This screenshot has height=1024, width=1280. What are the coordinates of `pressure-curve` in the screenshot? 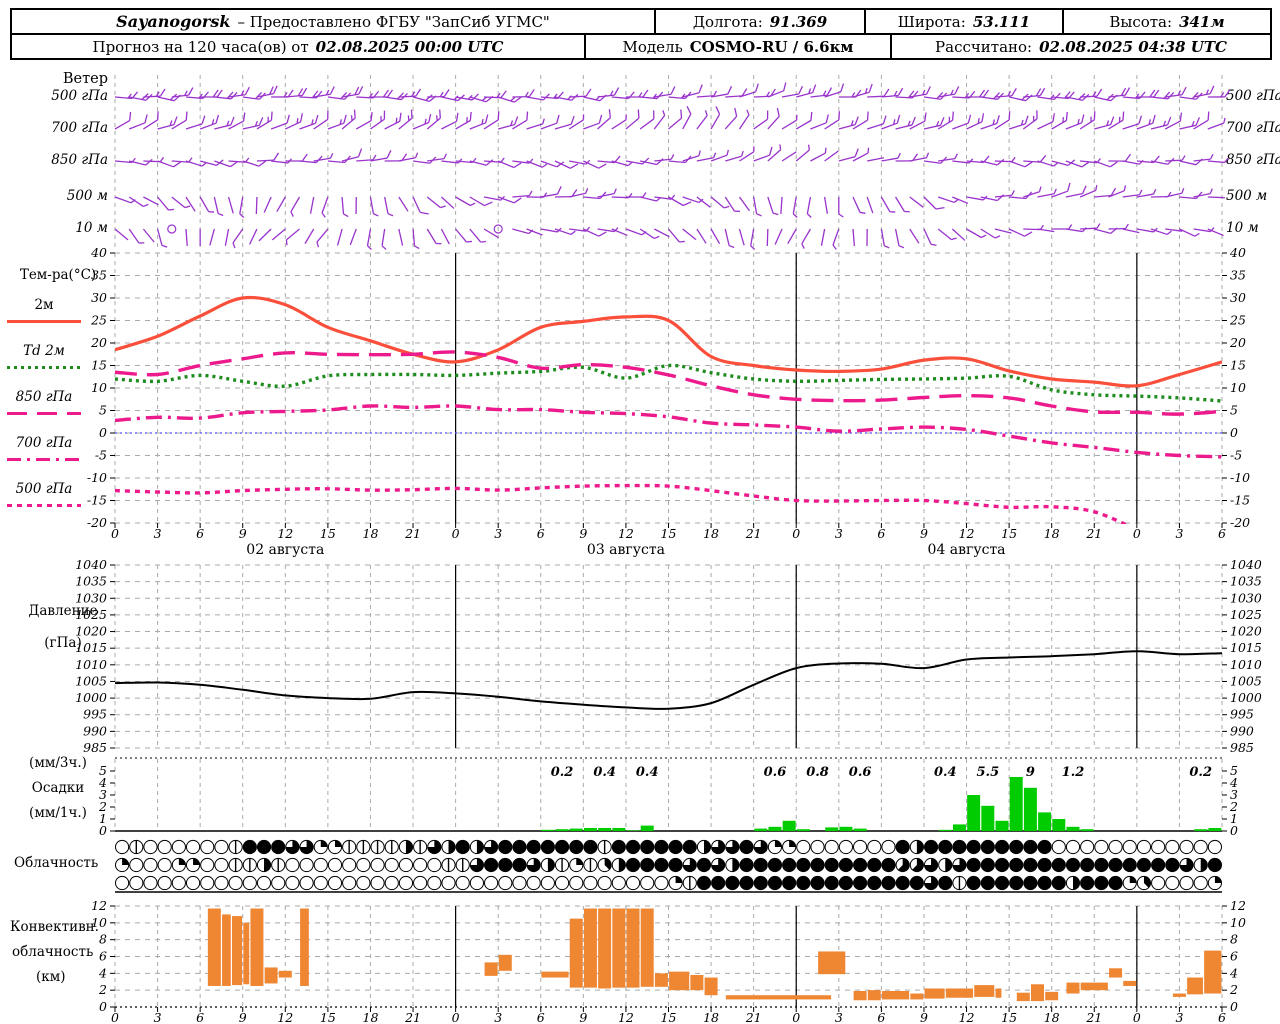 It's located at (668, 680).